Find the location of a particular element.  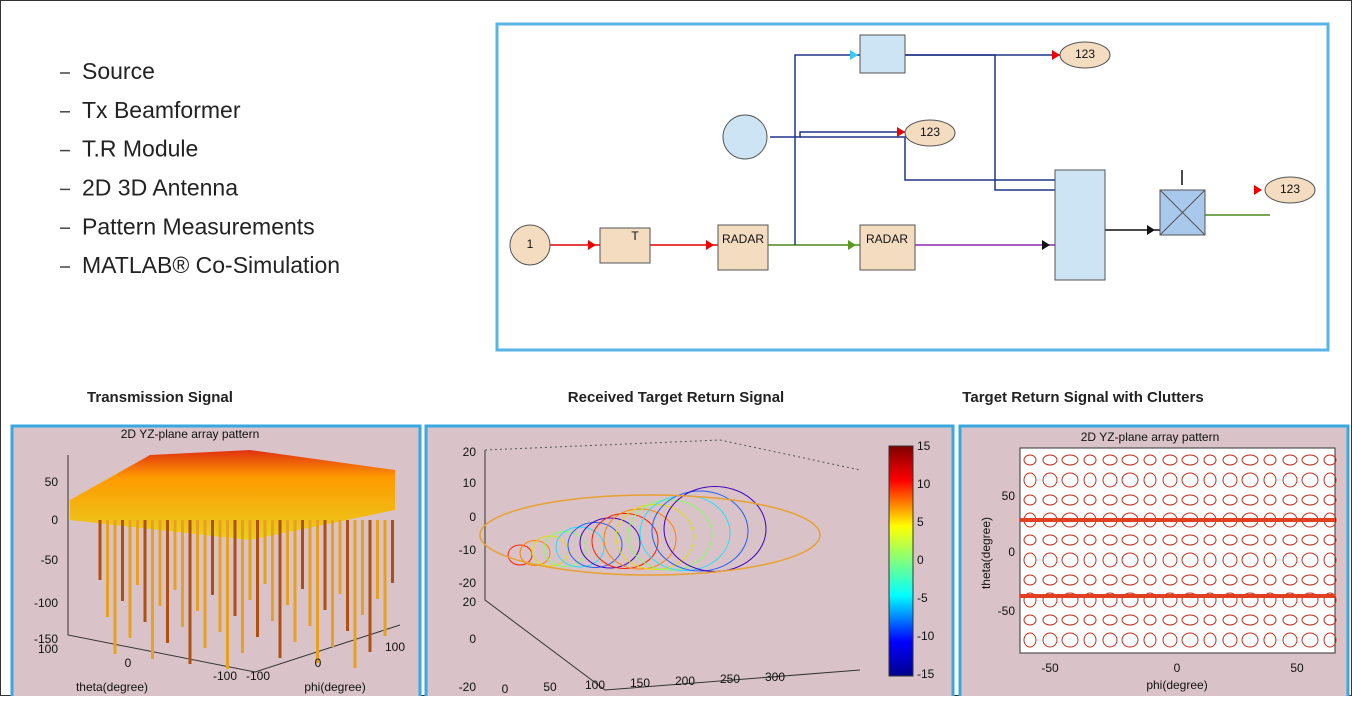

tick-label: 50 is located at coordinates (1009, 496).